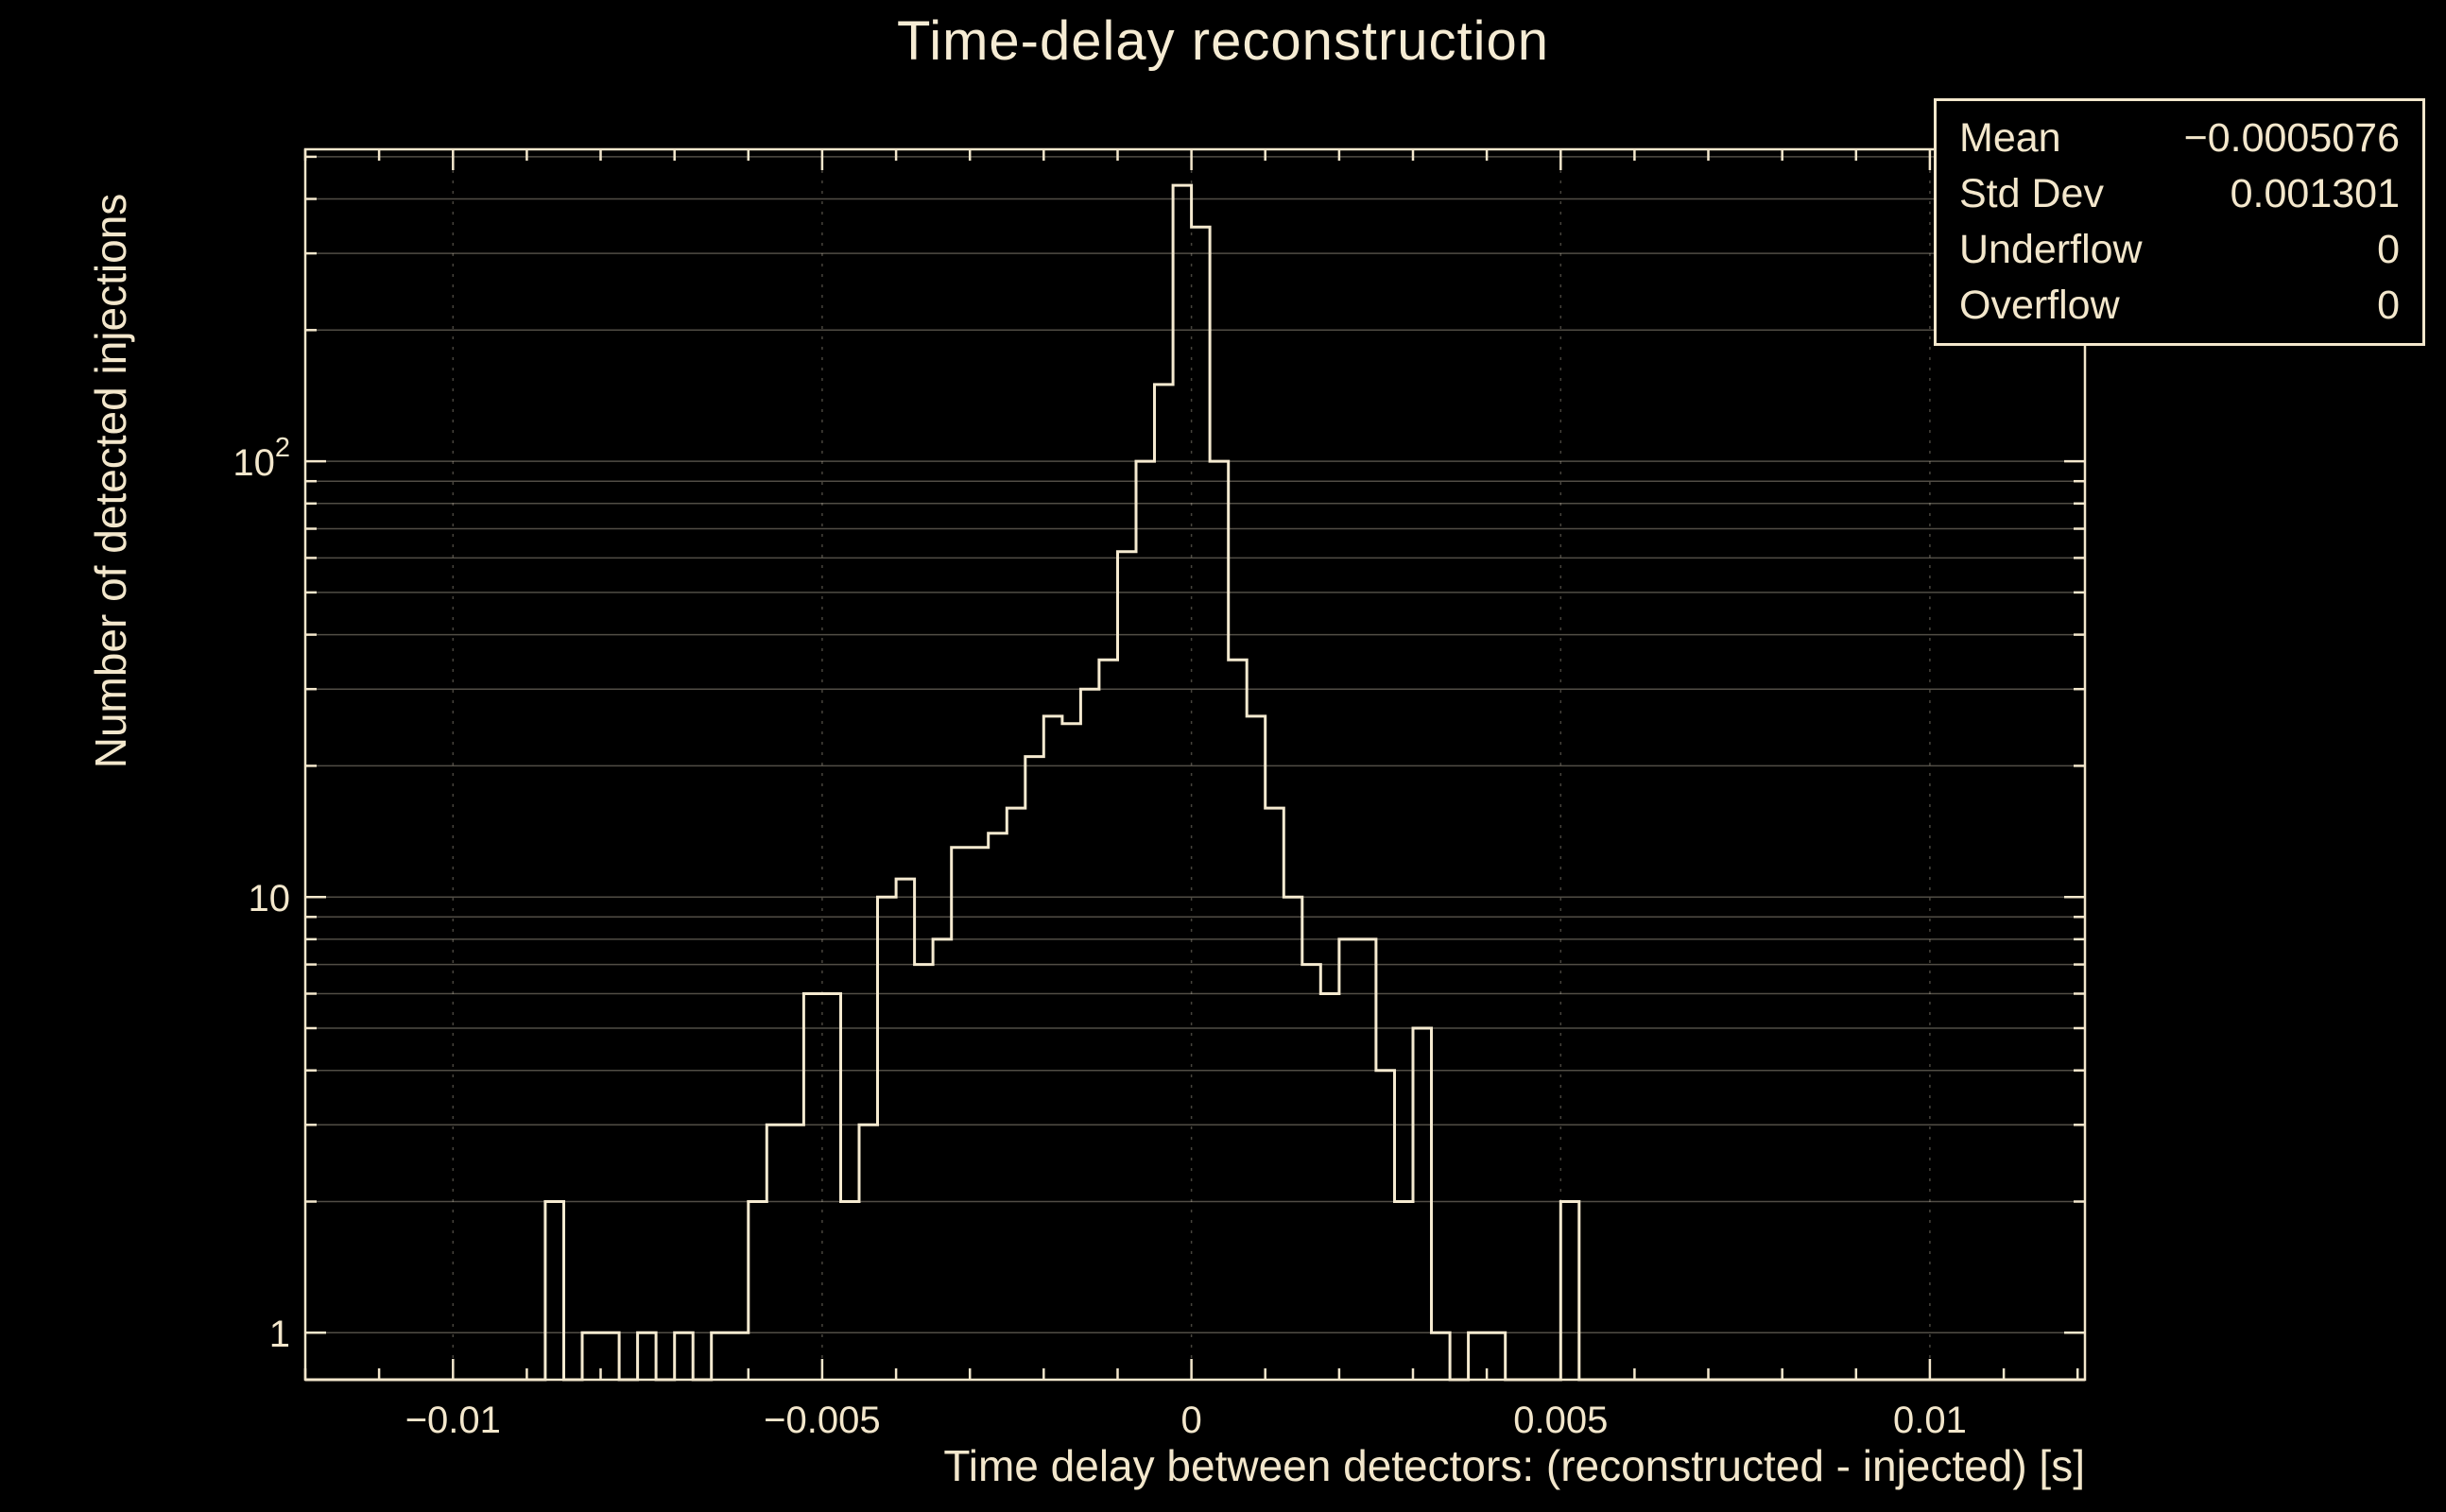 This screenshot has height=1512, width=2446. Describe the element at coordinates (2040, 305) in the screenshot. I see `stats-label: Overflow` at that location.